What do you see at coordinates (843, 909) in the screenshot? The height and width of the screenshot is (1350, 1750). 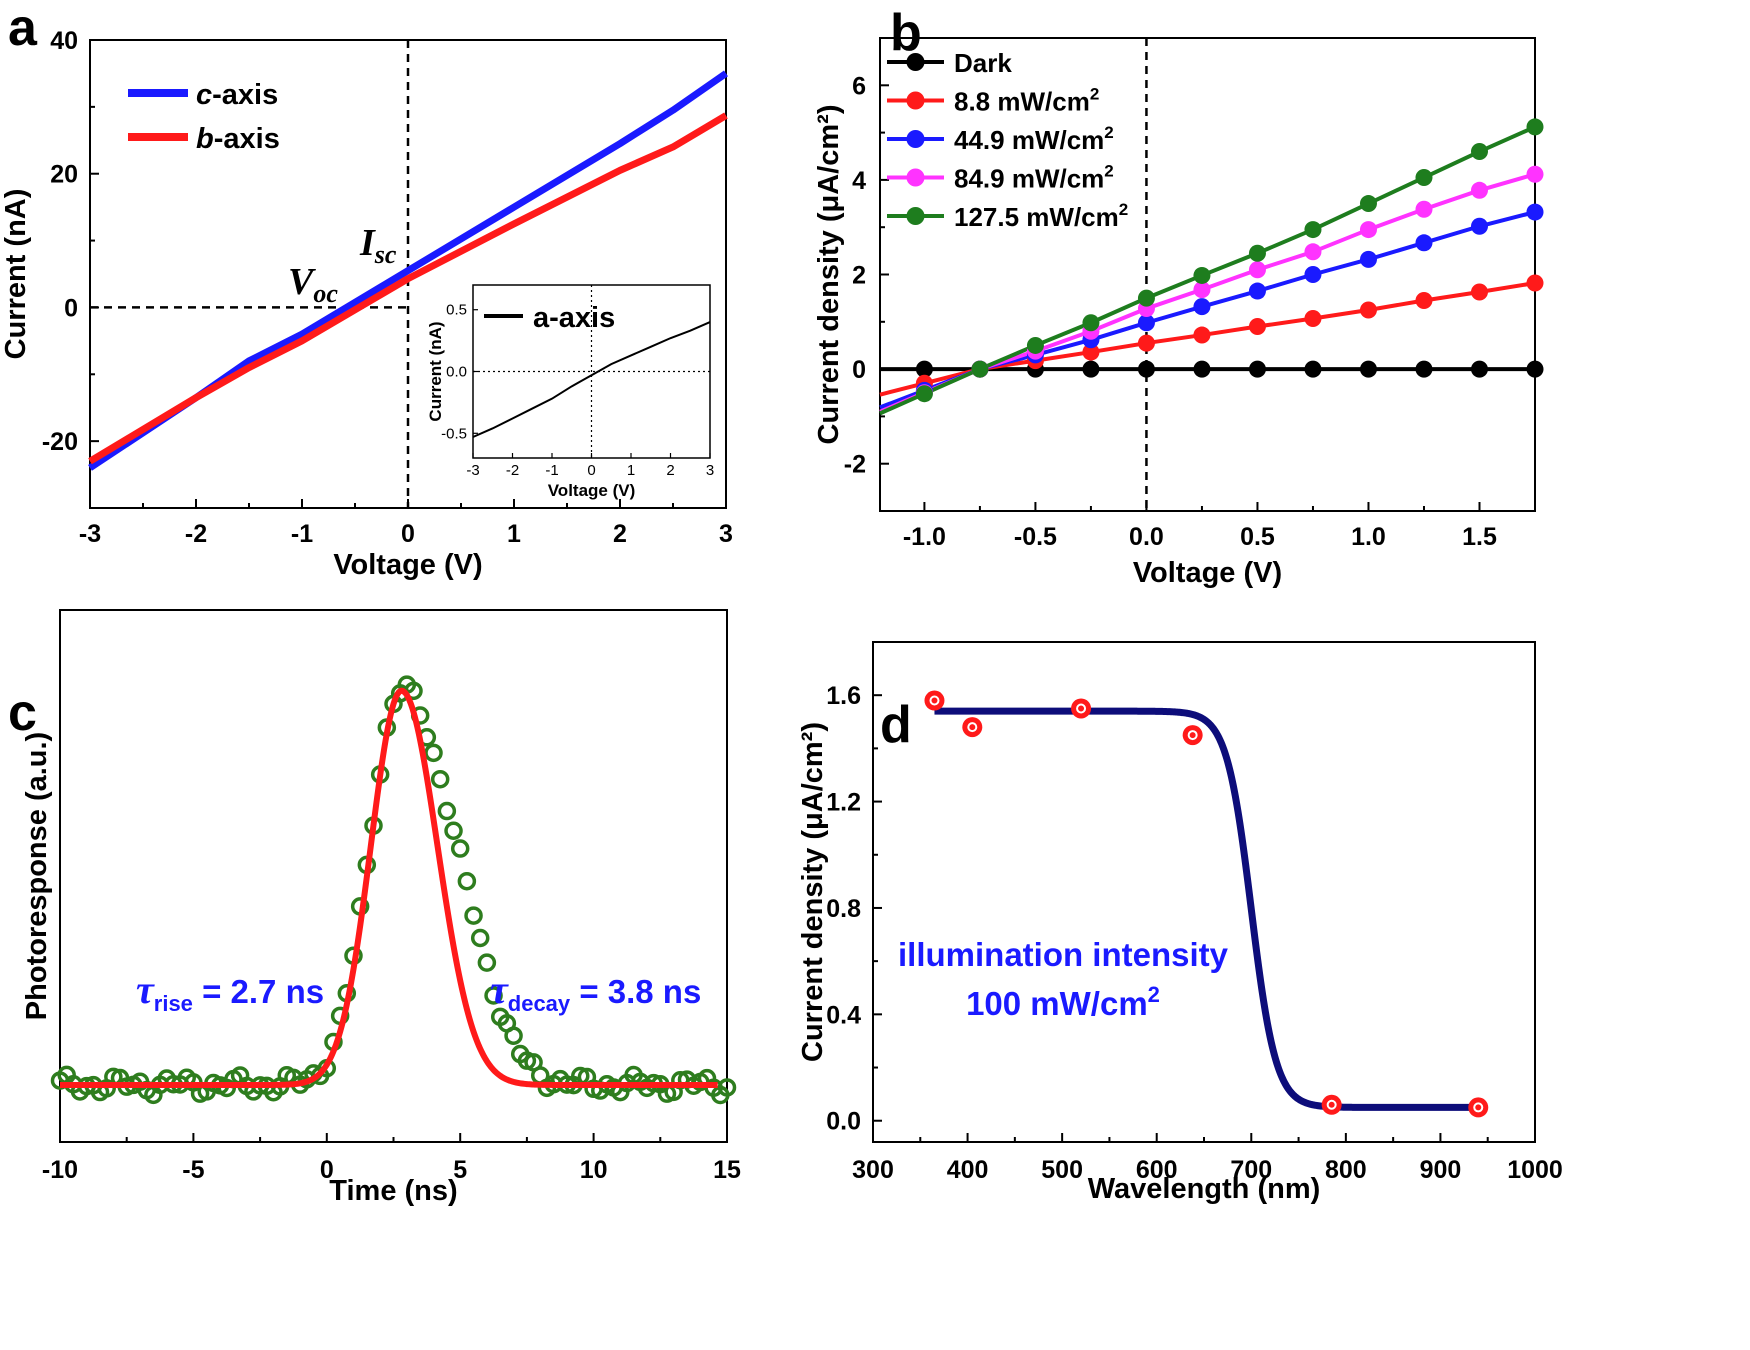 I see `y-tick-label: 0.8` at bounding box center [843, 909].